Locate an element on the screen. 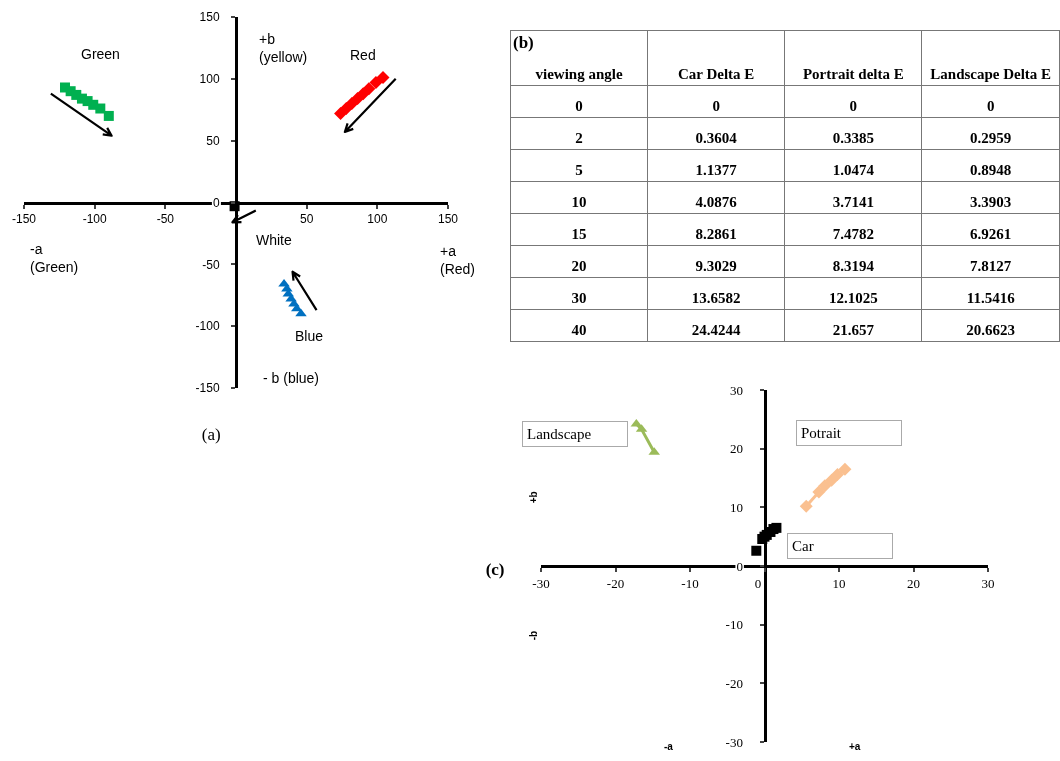 The width and height of the screenshot is (1060, 761). y-tick-label: 10 is located at coordinates (736, 507).